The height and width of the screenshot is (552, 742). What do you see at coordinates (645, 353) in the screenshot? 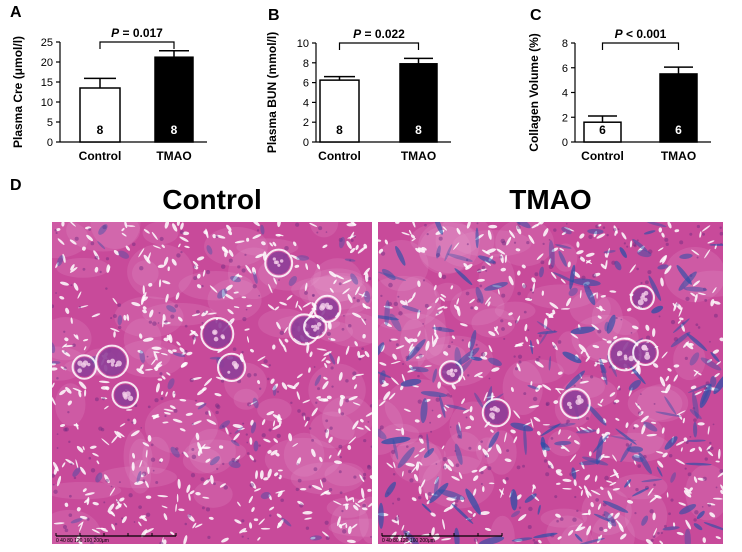
I see `glomerulus` at bounding box center [645, 353].